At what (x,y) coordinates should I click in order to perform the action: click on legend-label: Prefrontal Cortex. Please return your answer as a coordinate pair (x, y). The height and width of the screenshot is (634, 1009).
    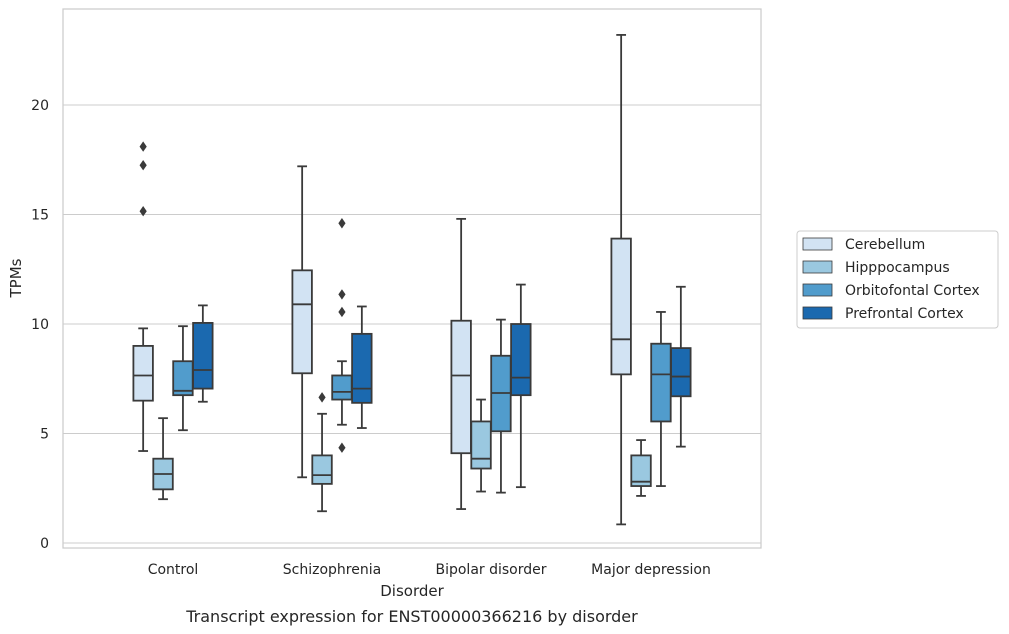
    Looking at the image, I should click on (904, 314).